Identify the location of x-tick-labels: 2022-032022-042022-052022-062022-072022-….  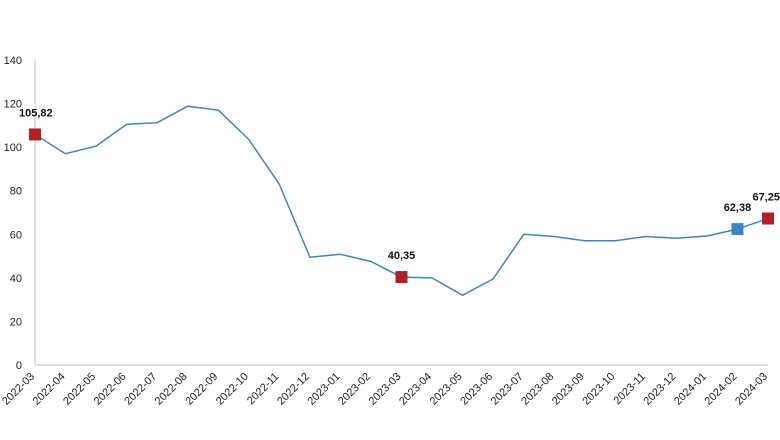
(385, 389).